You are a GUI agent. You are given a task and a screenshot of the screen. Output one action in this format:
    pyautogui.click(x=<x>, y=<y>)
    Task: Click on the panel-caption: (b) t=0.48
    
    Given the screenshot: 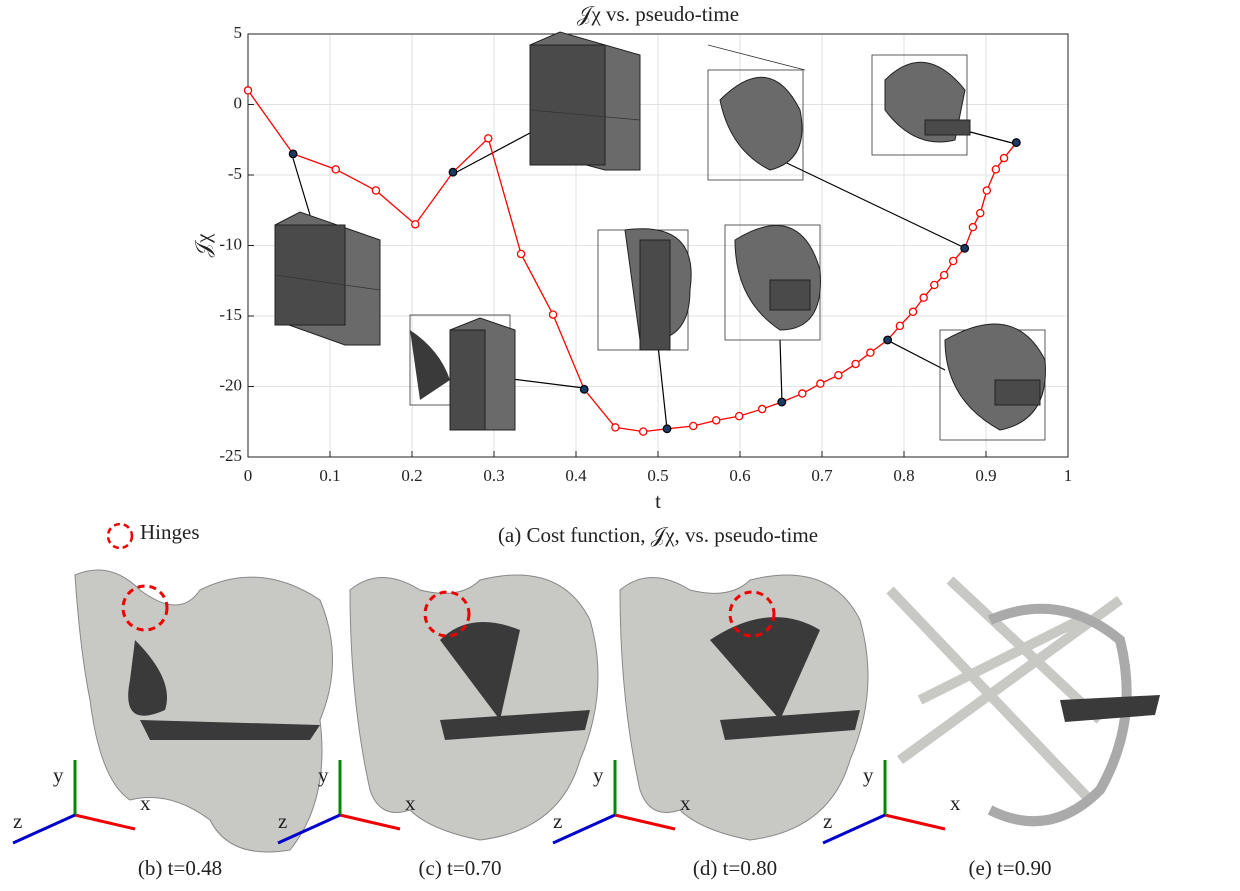 What is the action you would take?
    pyautogui.click(x=180, y=868)
    